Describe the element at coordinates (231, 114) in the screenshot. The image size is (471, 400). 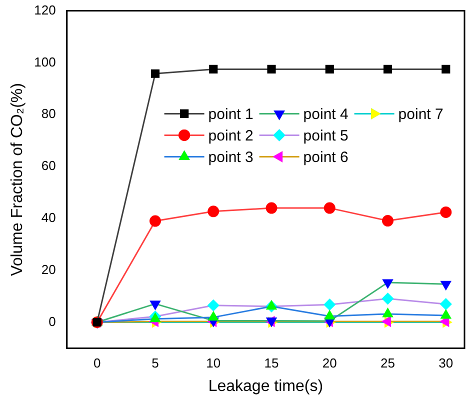
I see `legend-label: point 1` at that location.